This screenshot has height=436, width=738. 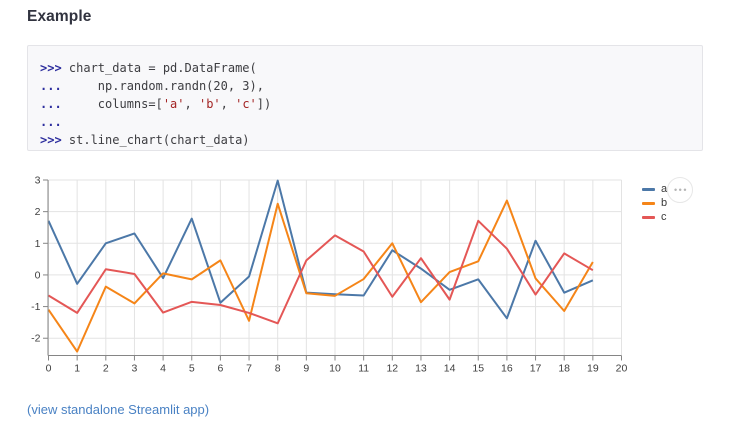 I want to click on code-line: ... columns=['a', 'b', 'c']), so click(x=156, y=104).